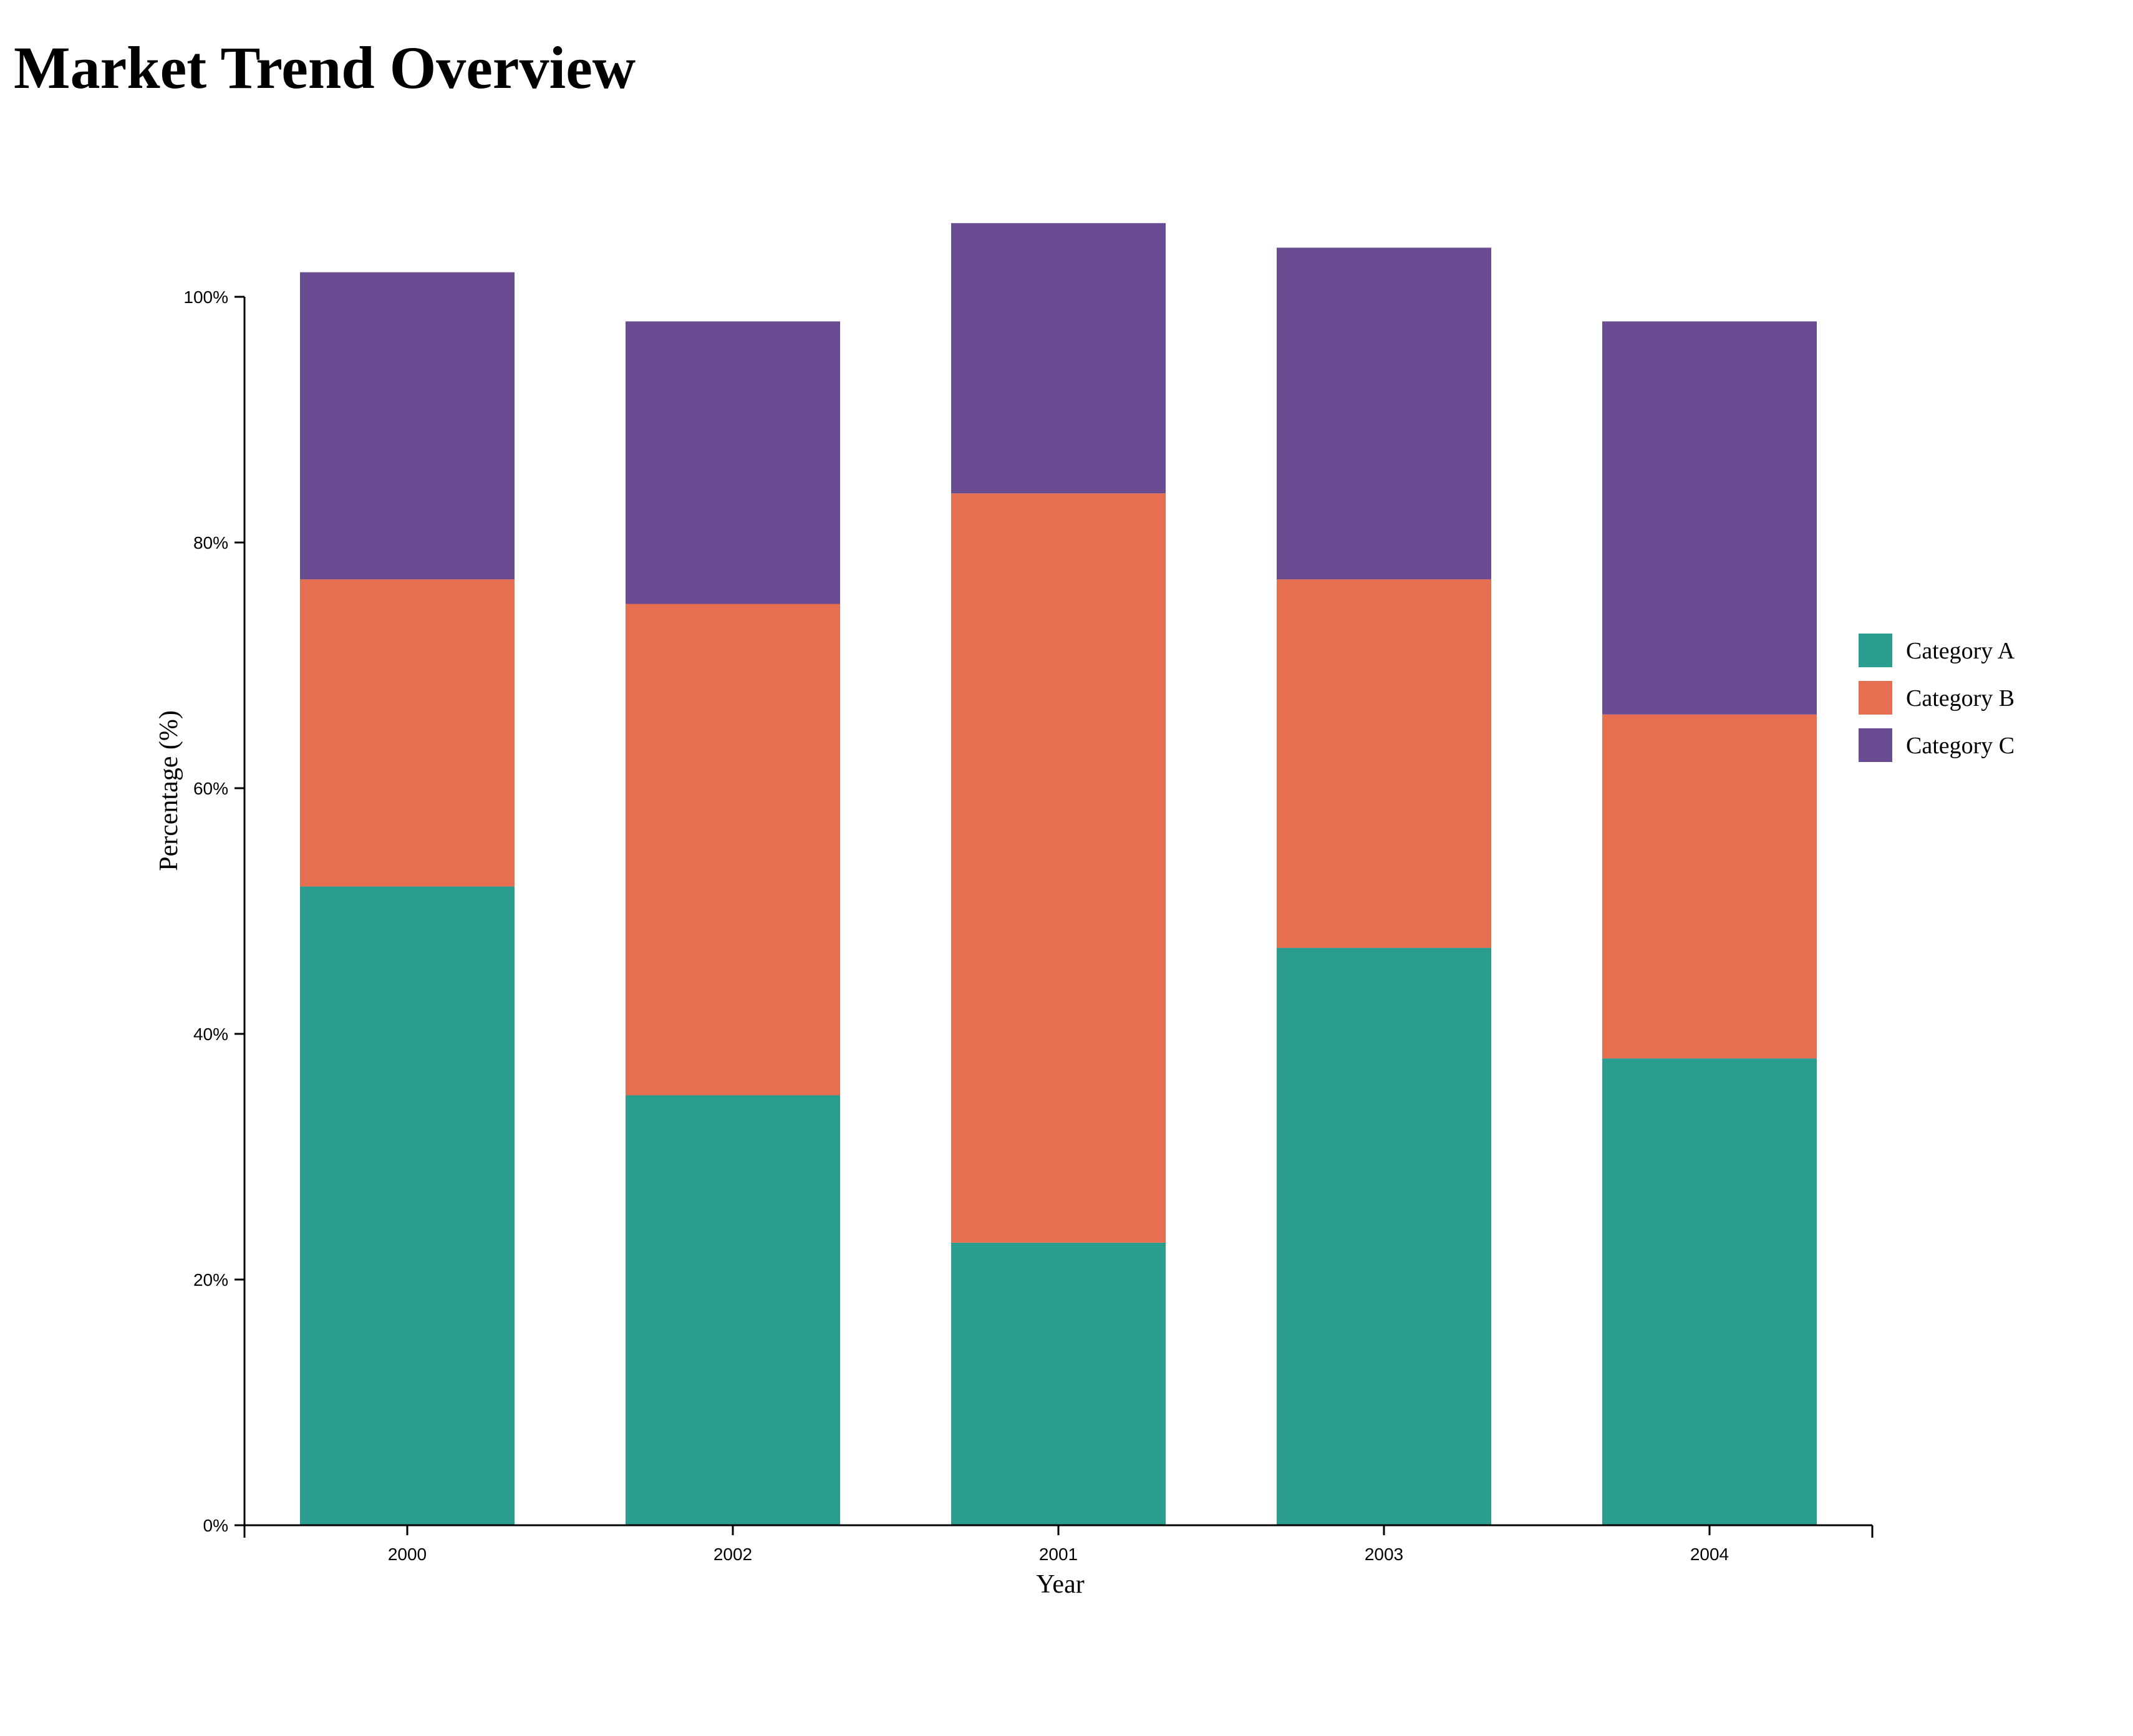 The image size is (2133, 1736). Describe the element at coordinates (1060, 1585) in the screenshot. I see `x-axis-label: Year` at that location.